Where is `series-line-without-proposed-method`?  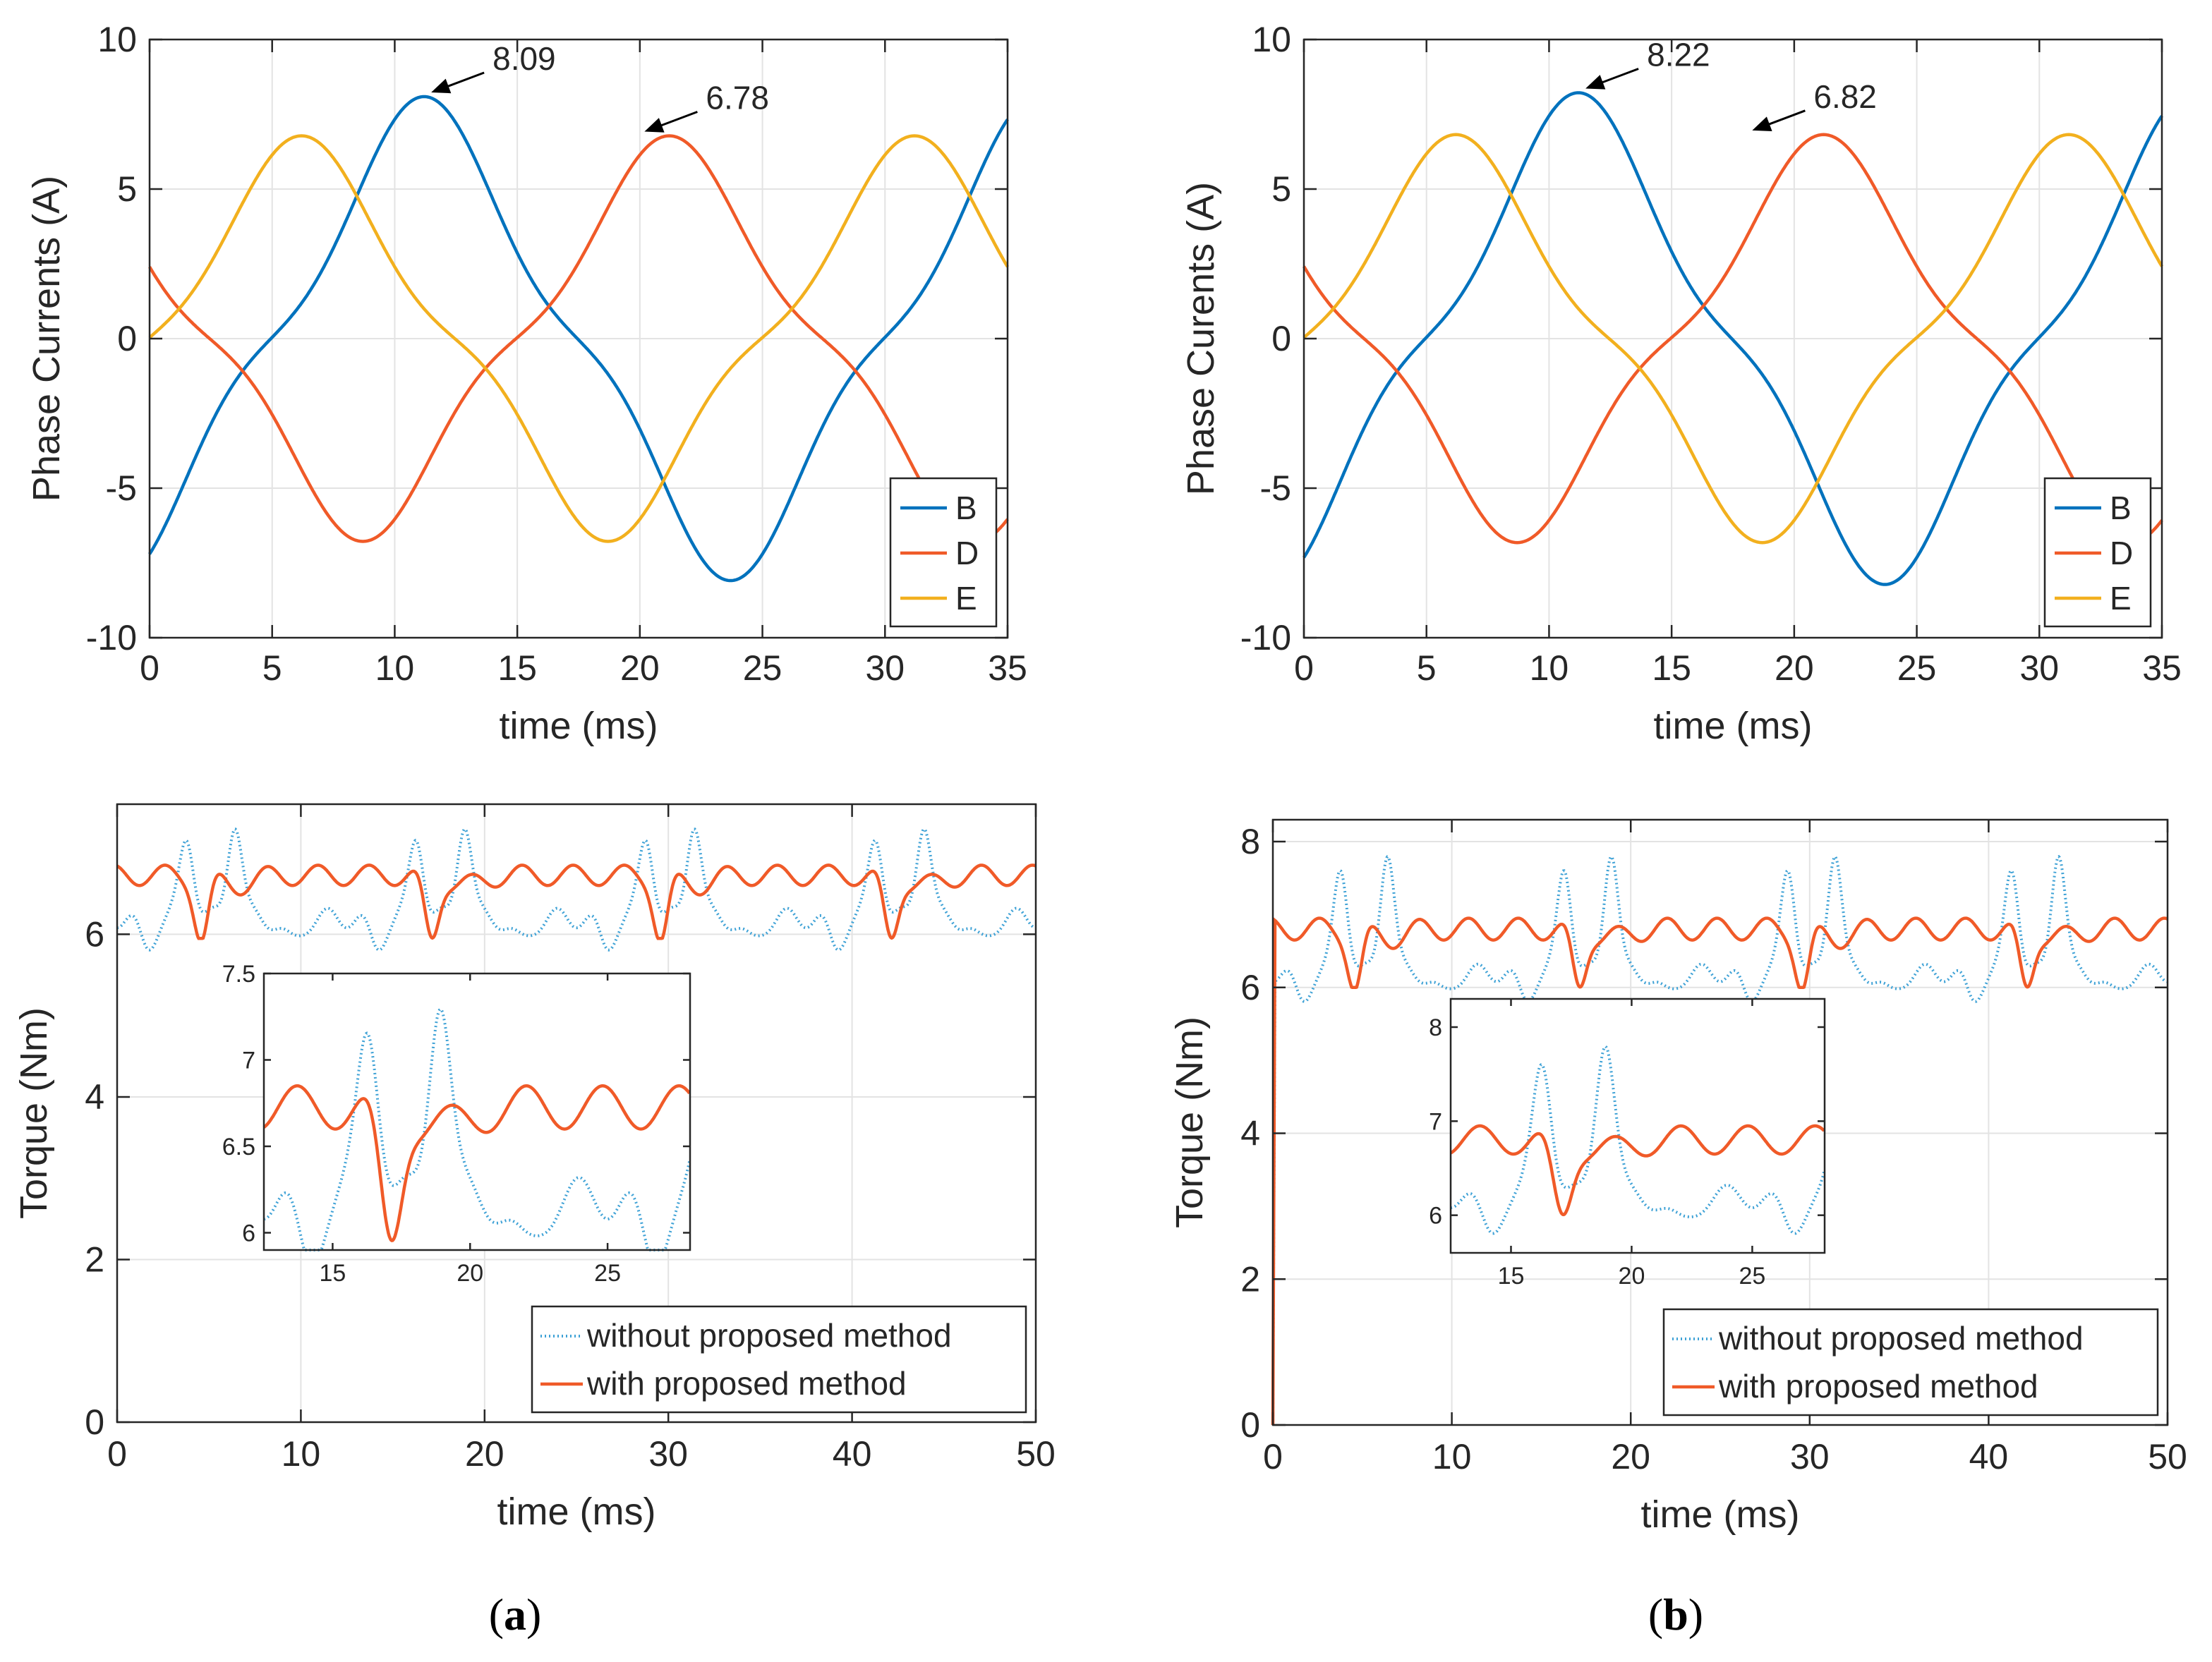 series-line-without-proposed-method is located at coordinates (576, 890).